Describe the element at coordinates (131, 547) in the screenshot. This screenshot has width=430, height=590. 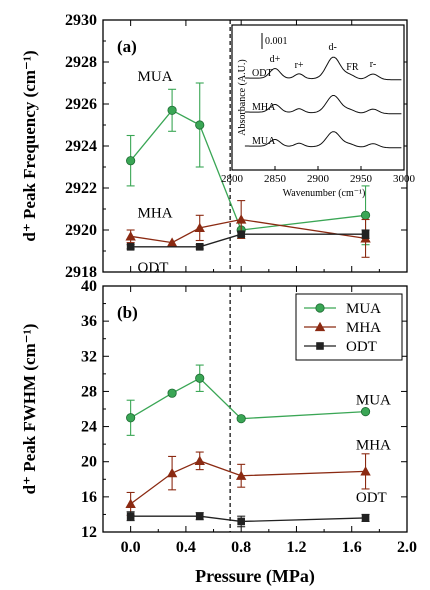
I see `x-tick-label-b-0: 0.0` at that location.